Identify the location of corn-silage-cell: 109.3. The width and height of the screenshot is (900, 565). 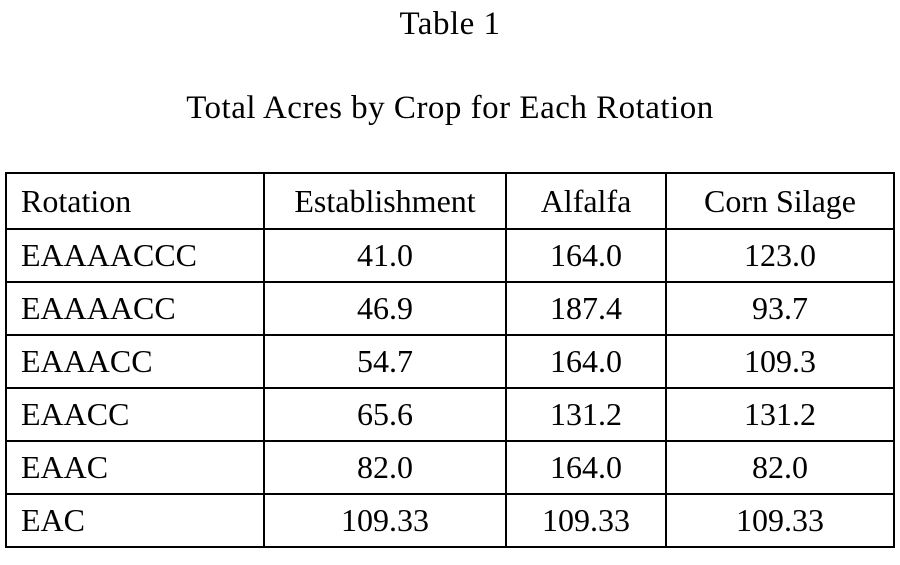
(780, 361).